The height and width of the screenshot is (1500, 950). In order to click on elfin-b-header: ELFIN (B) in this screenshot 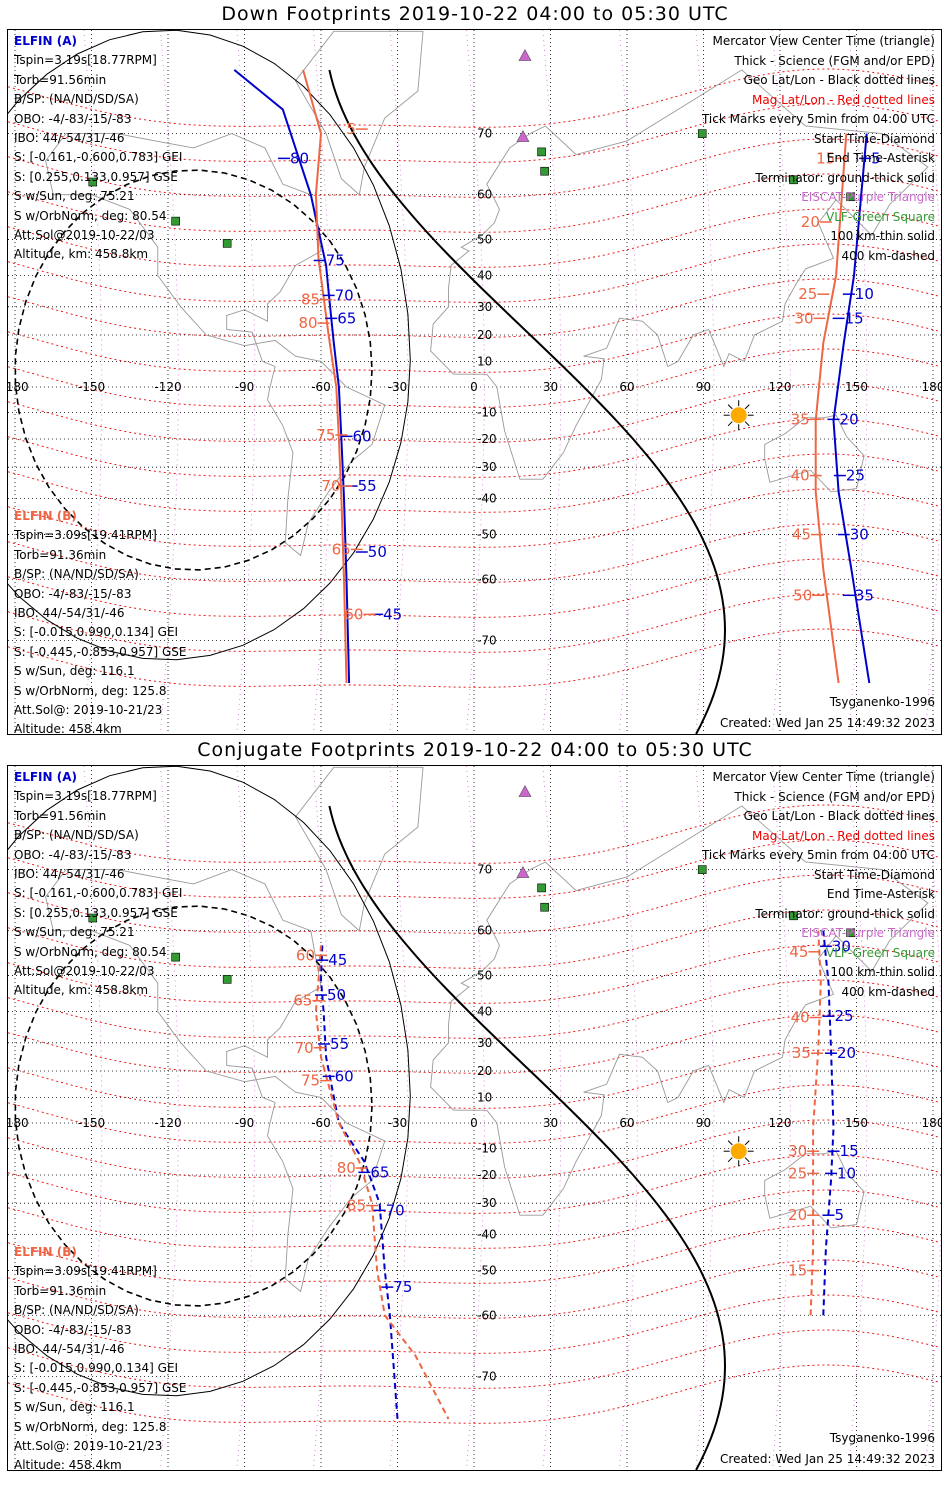, I will do `click(45, 516)`.